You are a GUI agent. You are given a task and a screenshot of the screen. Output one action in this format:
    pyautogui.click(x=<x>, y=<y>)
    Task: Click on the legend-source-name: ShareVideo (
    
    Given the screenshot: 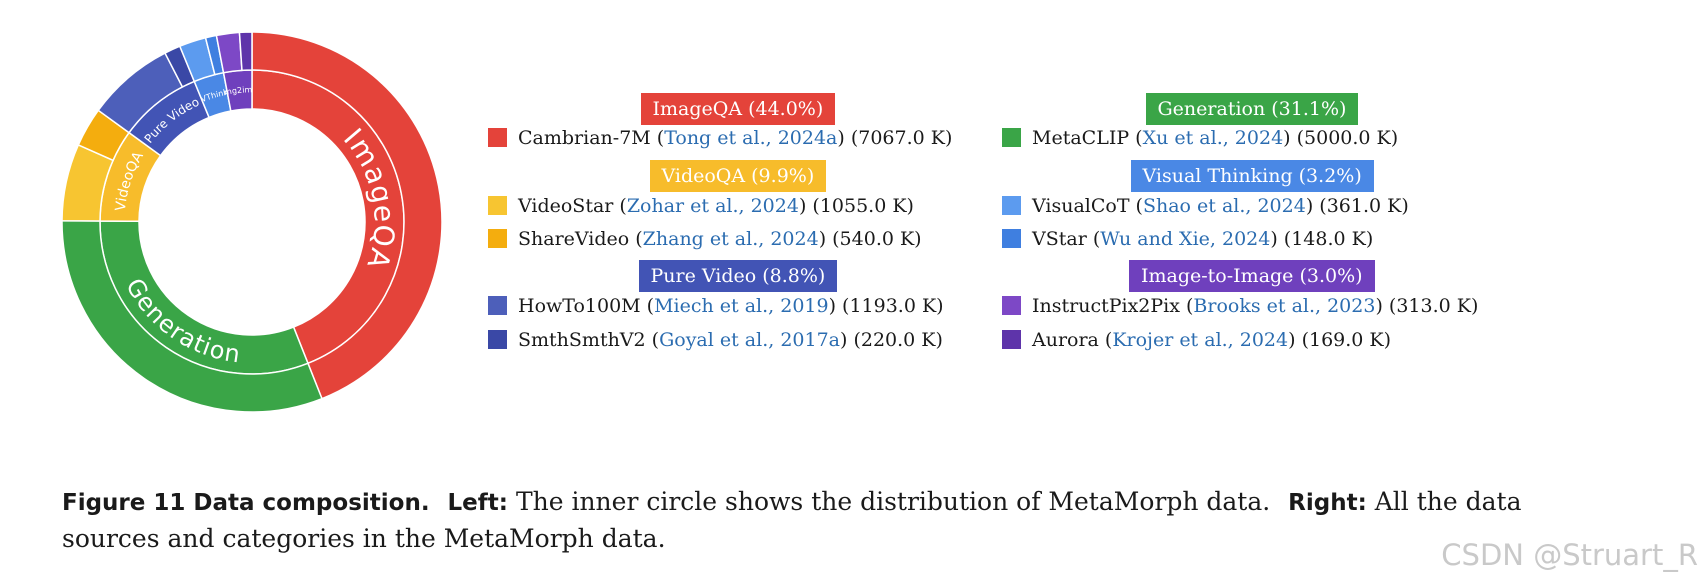 What is the action you would take?
    pyautogui.click(x=580, y=239)
    